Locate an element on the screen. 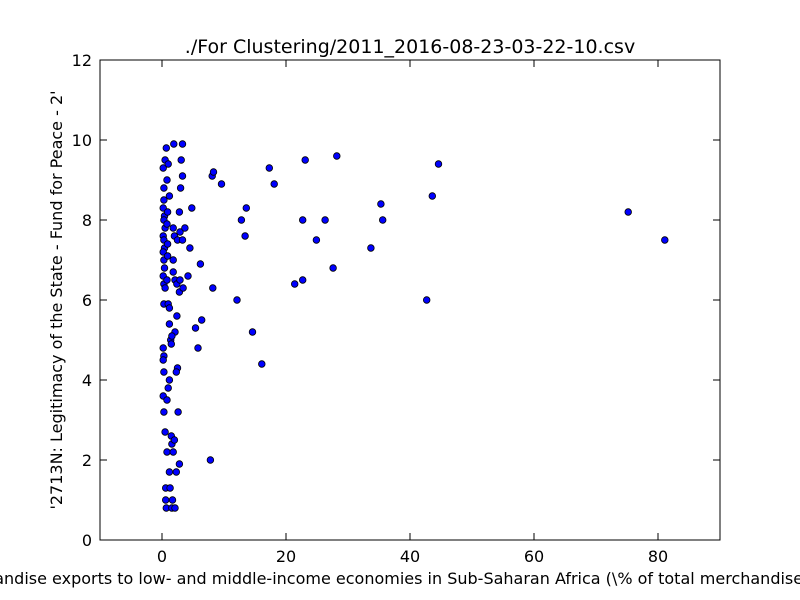 The height and width of the screenshot is (600, 800). x-tick-label: 80 is located at coordinates (658, 556).